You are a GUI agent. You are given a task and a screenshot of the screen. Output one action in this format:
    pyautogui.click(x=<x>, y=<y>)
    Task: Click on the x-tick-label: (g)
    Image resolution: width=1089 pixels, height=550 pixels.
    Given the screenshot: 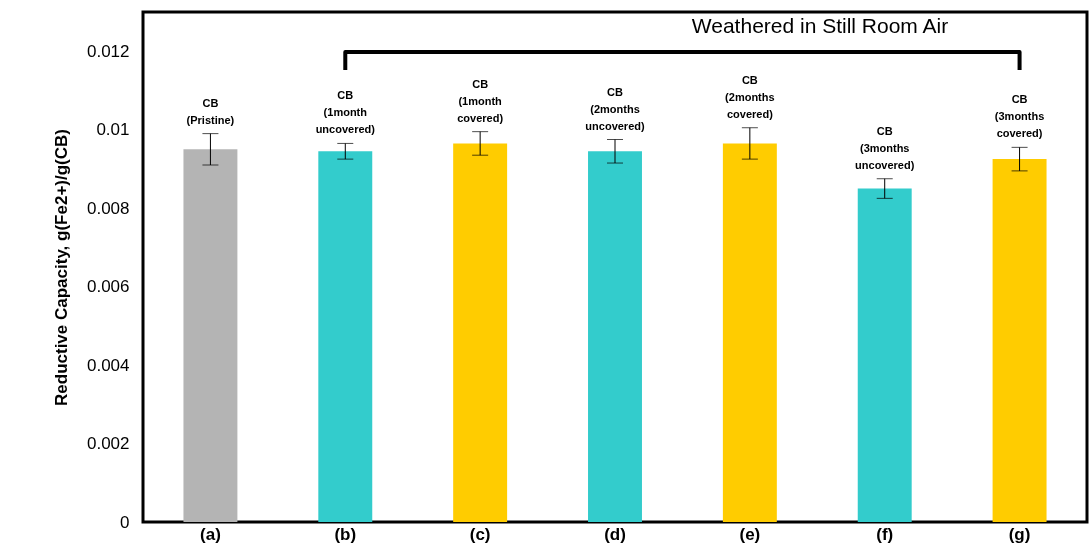 What is the action you would take?
    pyautogui.click(x=1019, y=534)
    